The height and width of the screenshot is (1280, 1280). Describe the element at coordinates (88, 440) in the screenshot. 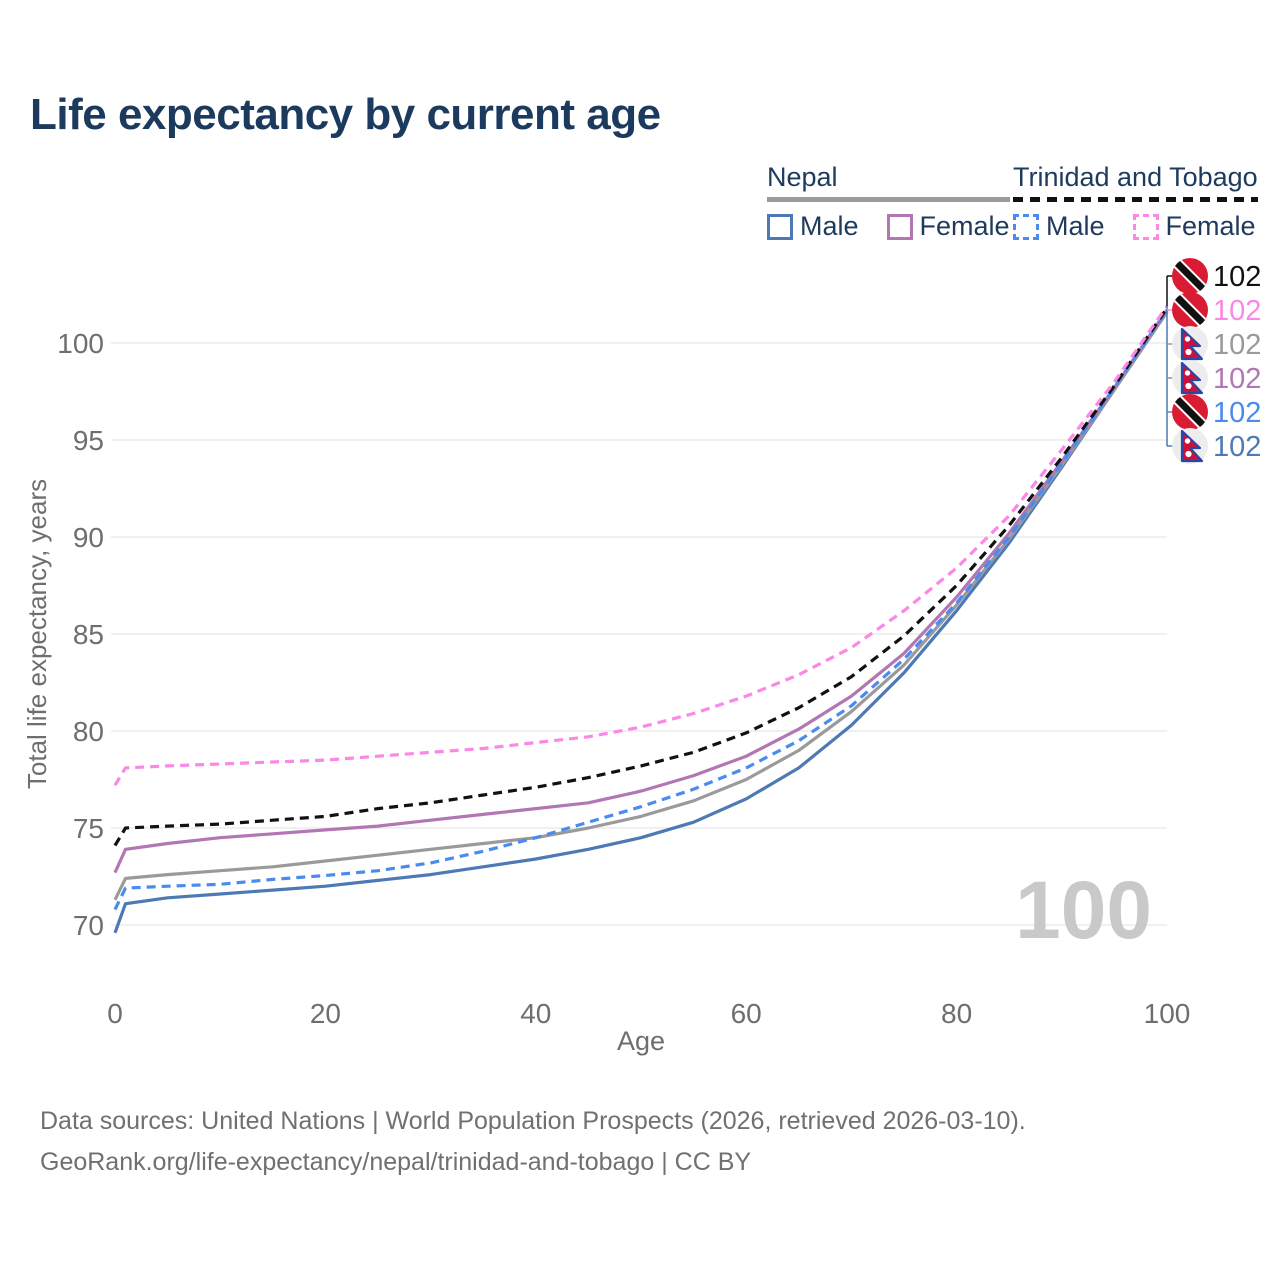

I see `y-tick-label: 95` at that location.